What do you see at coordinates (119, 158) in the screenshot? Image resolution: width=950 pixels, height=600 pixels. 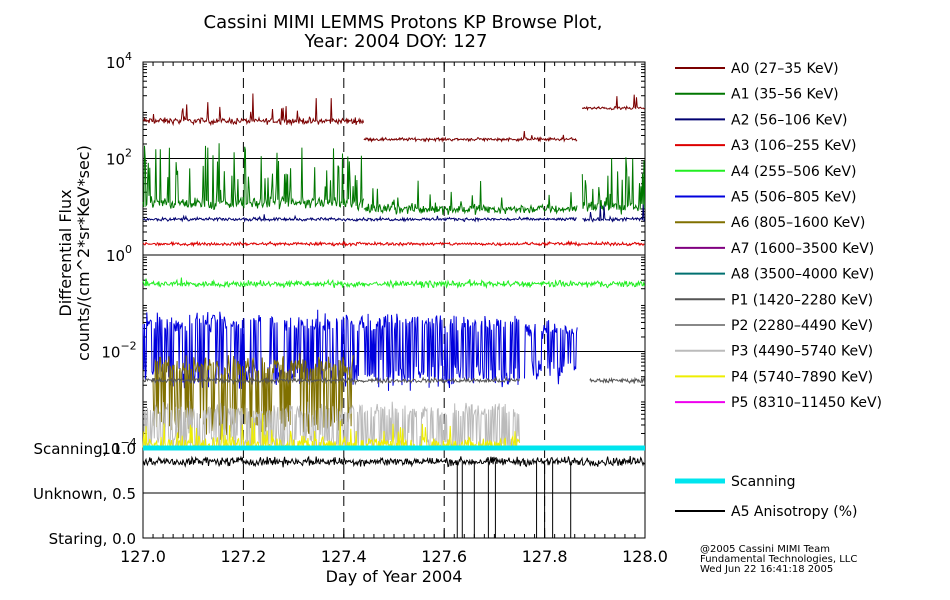 I see `y-tick-label: 10²` at bounding box center [119, 158].